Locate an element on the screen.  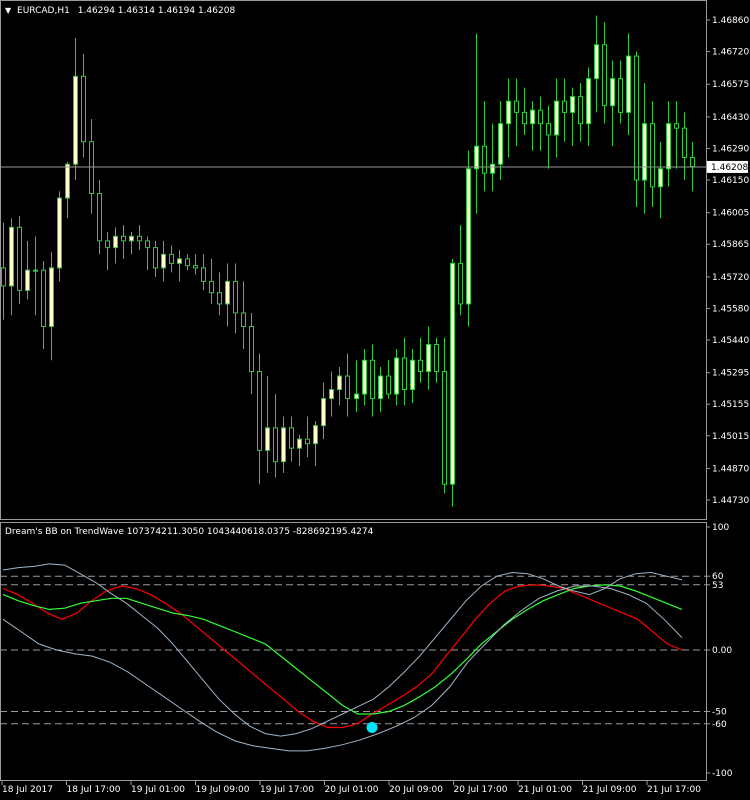
time-tick-label: 18 Jul 17:00 is located at coordinates (94, 790).